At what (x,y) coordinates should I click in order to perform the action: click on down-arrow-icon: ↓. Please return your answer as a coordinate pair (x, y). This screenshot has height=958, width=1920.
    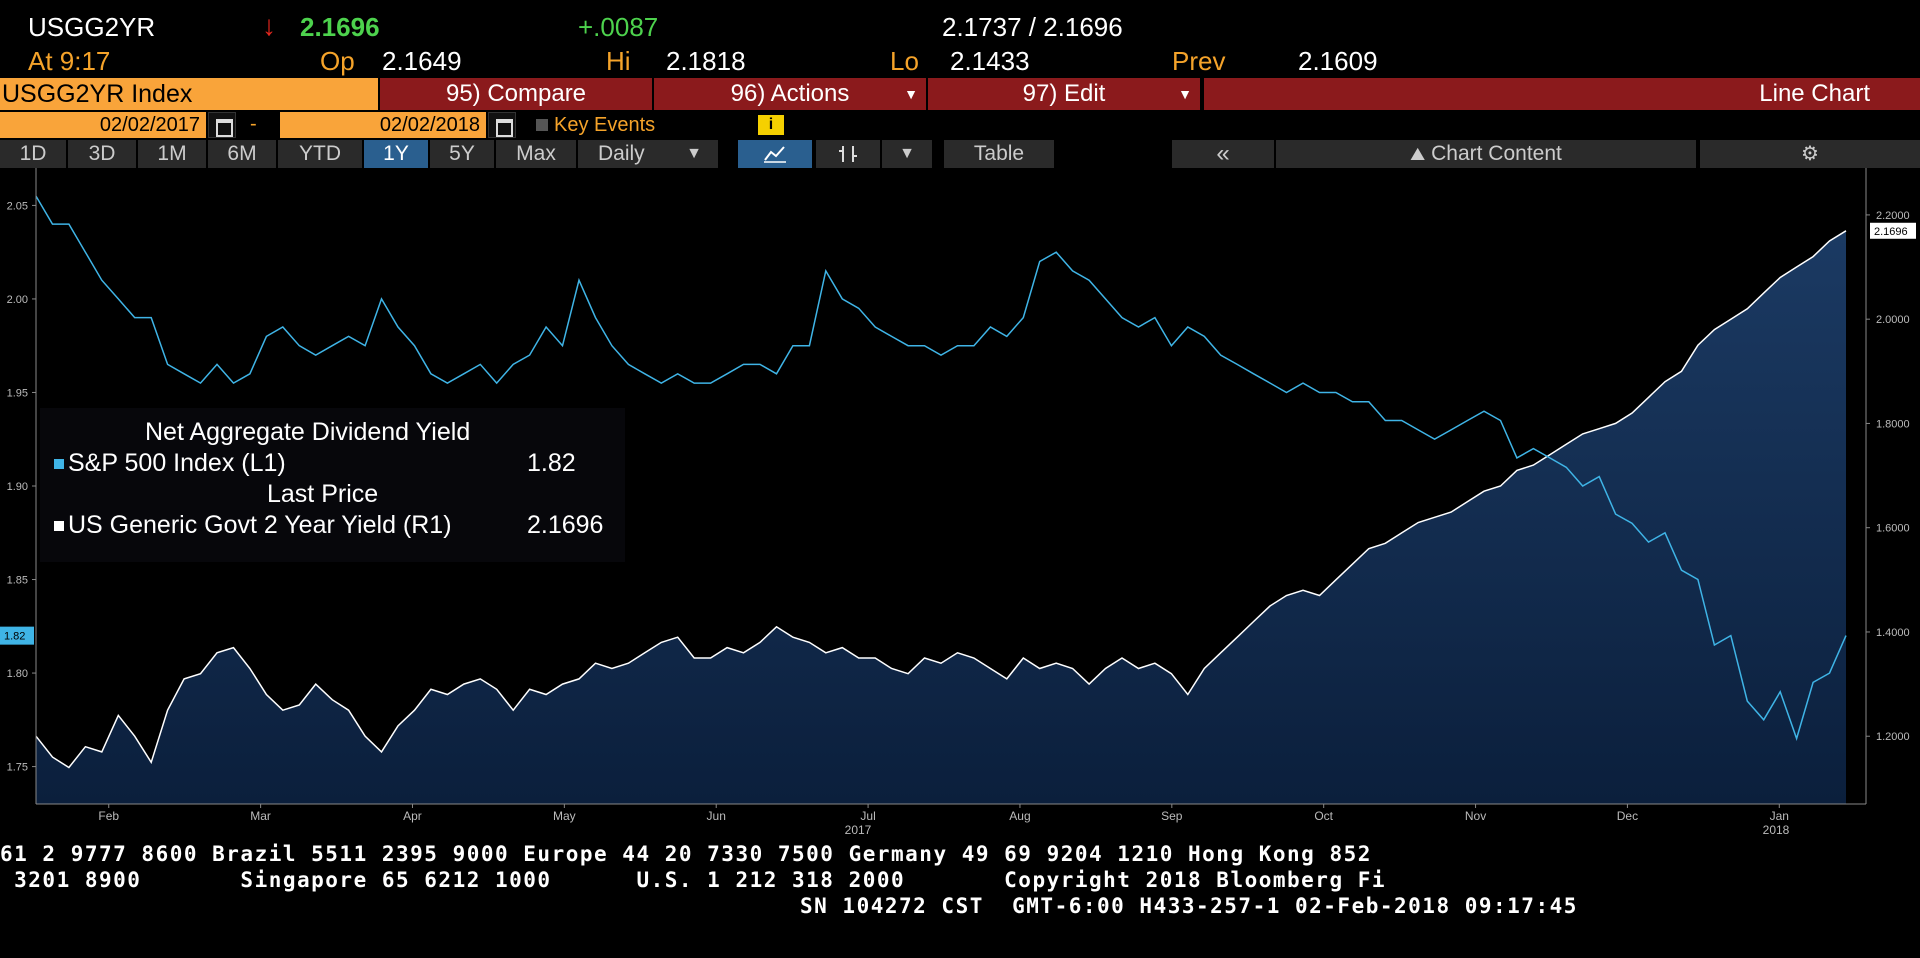
    Looking at the image, I should click on (269, 25).